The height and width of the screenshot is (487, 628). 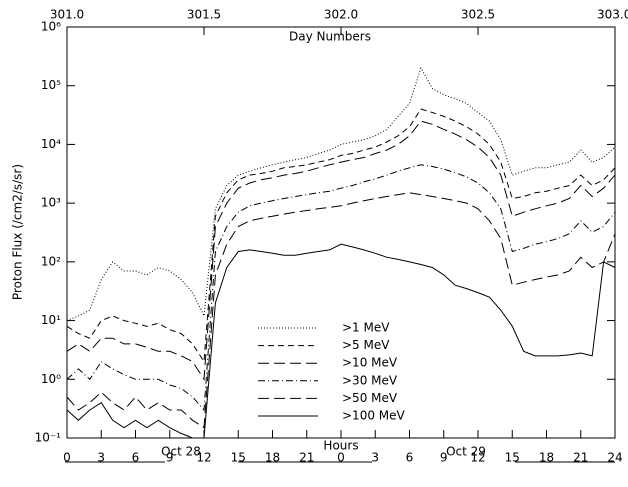 What do you see at coordinates (51, 379) in the screenshot?
I see `y-tick-label: 10⁰` at bounding box center [51, 379].